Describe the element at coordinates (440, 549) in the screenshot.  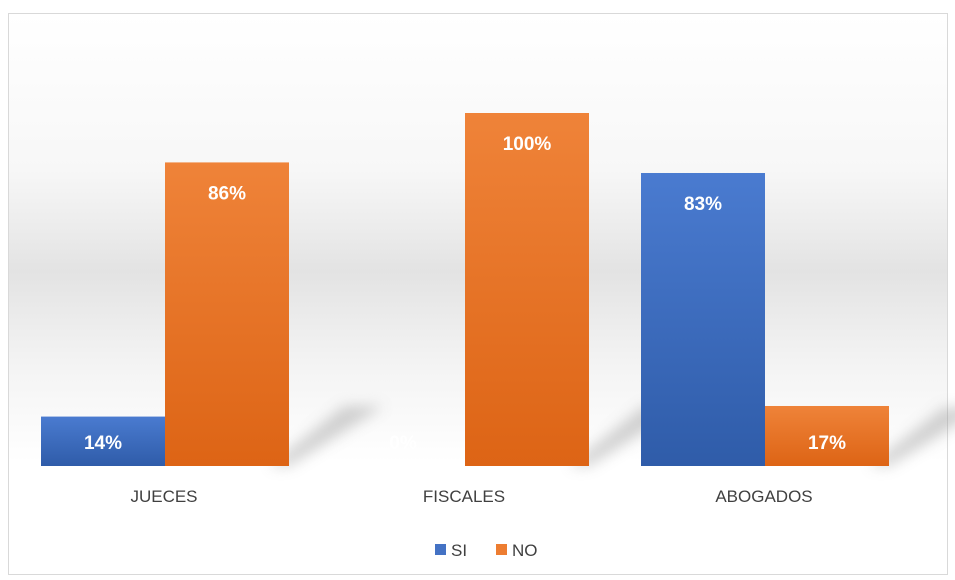
I see `legend-swatch-si` at that location.